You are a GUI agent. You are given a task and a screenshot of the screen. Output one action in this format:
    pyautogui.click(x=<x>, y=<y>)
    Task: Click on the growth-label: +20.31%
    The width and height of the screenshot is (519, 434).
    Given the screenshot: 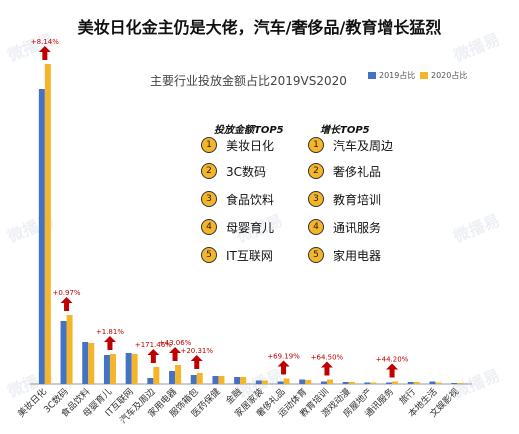 What is the action you would take?
    pyautogui.click(x=196, y=351)
    